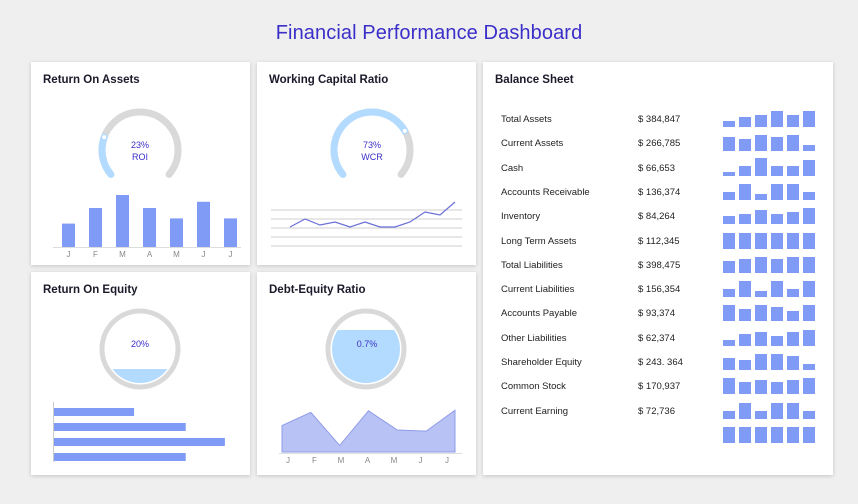 This screenshot has width=858, height=504. Describe the element at coordinates (372, 151) in the screenshot. I see `wcr-kpi: 73% WCR` at that location.